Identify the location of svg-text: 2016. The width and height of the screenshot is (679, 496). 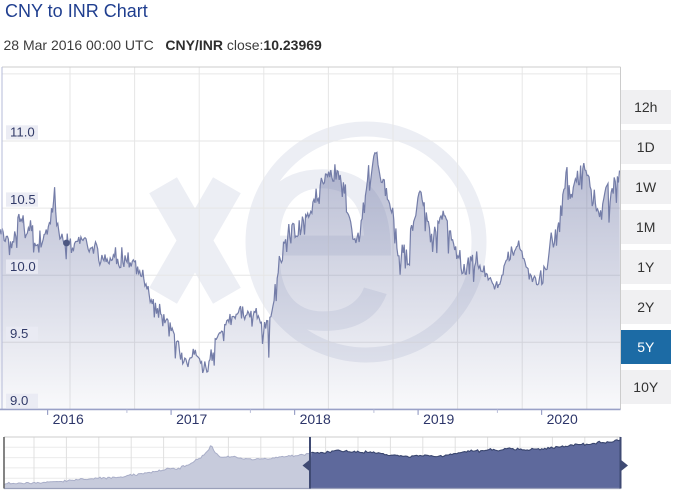
(68, 419).